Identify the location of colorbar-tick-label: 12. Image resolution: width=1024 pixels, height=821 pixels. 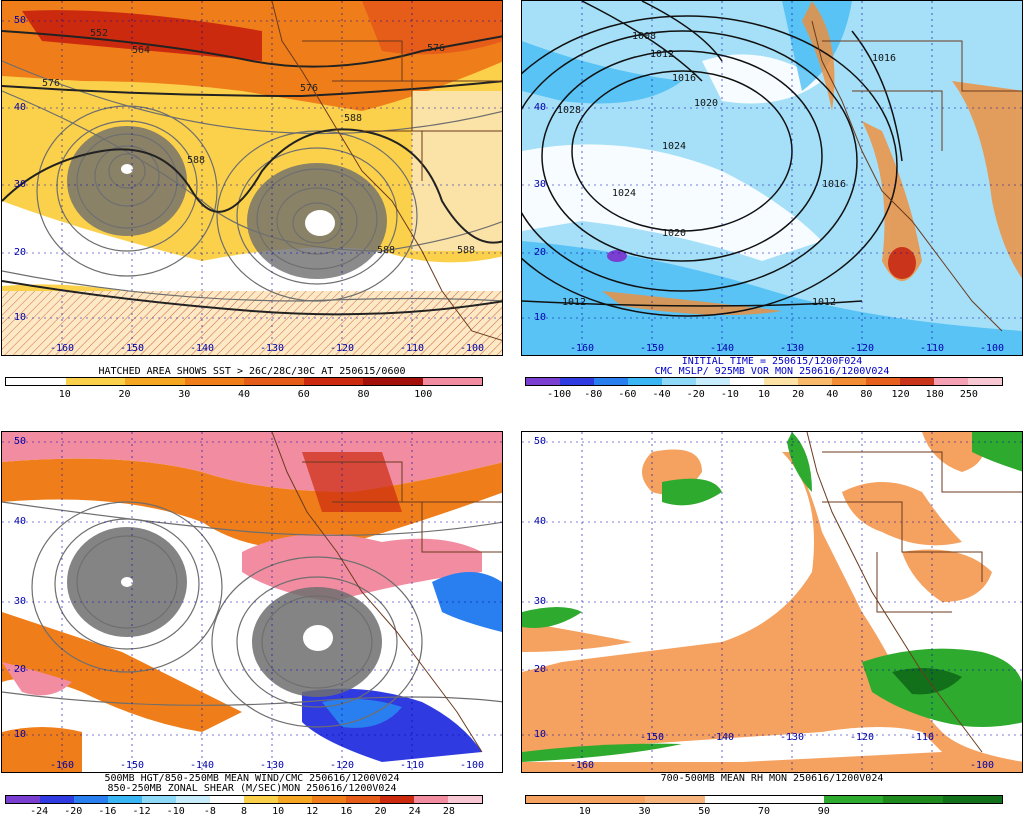
(312, 811).